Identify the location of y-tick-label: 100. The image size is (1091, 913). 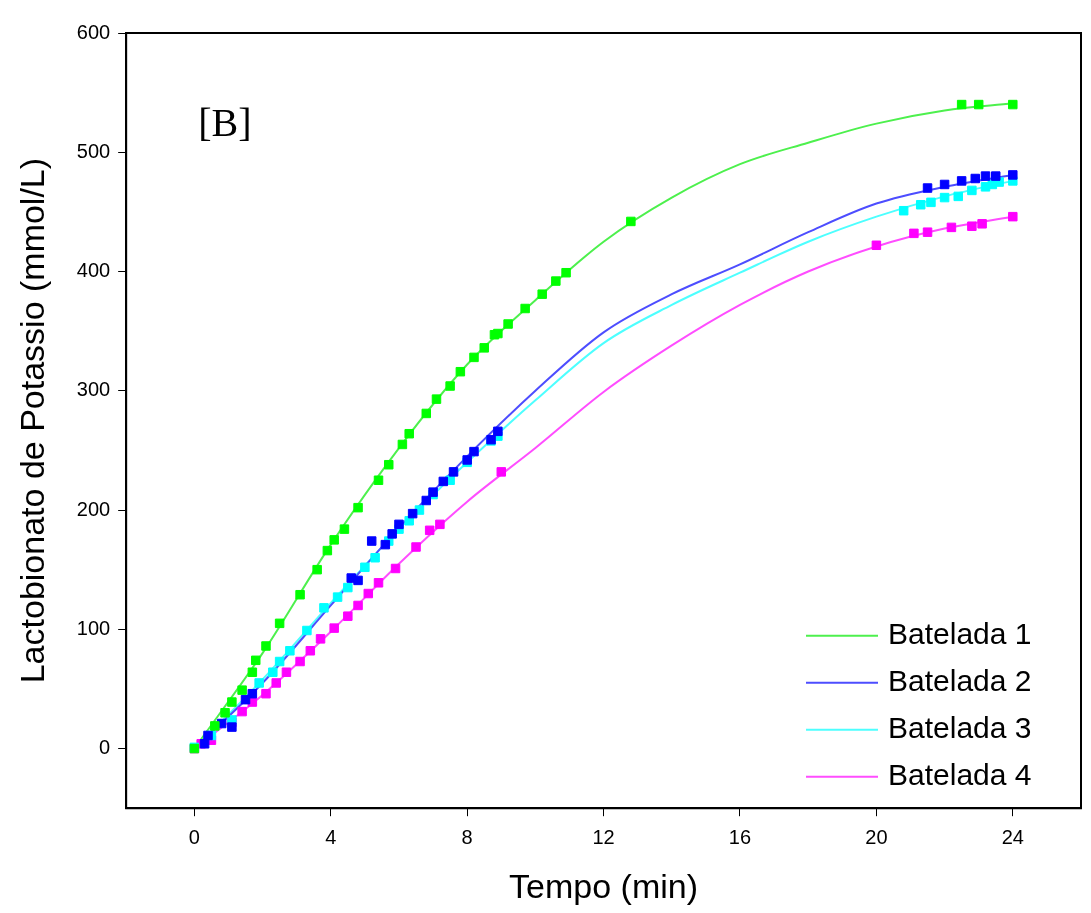
(93, 627).